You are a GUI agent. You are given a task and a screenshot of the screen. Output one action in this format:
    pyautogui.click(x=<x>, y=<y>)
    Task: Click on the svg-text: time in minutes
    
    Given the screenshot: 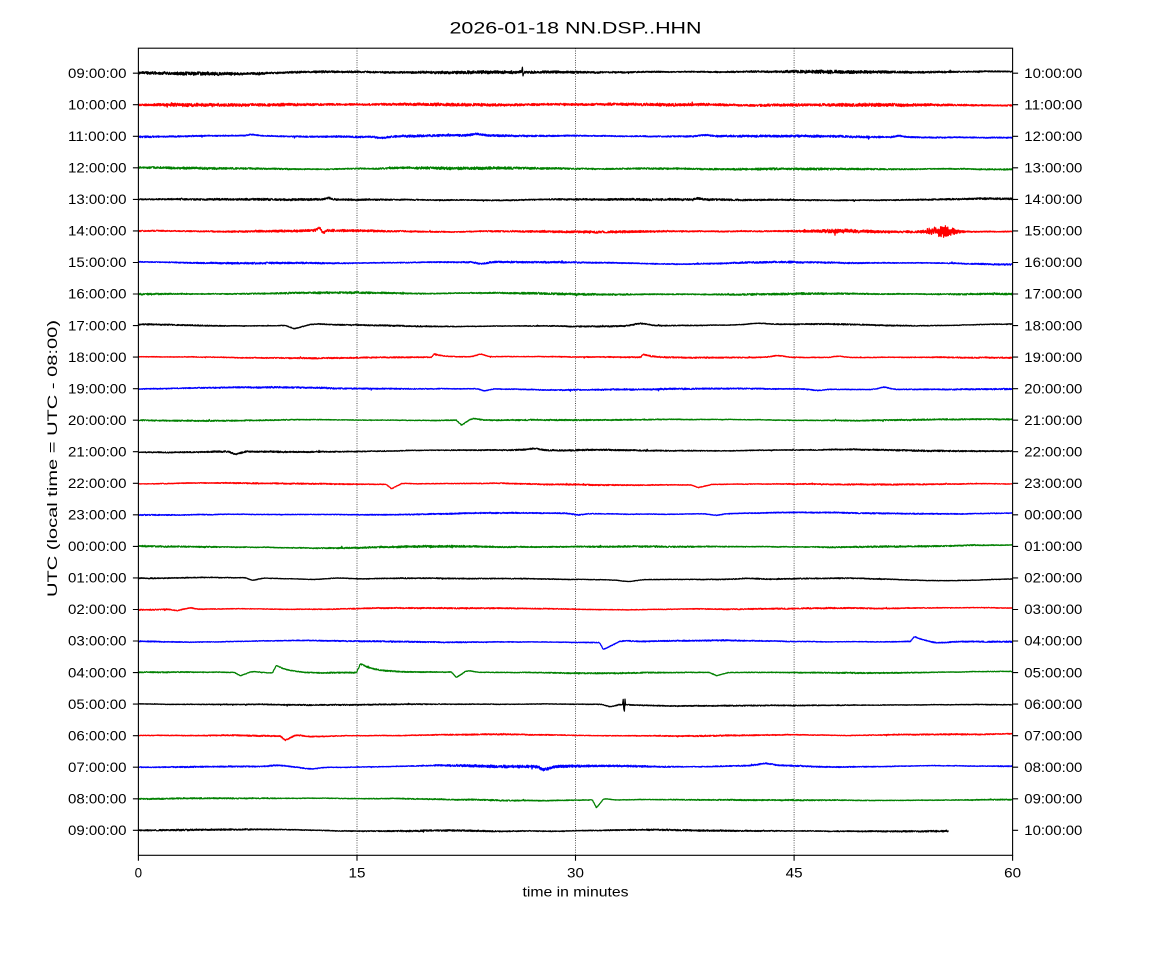 What is the action you would take?
    pyautogui.click(x=576, y=891)
    